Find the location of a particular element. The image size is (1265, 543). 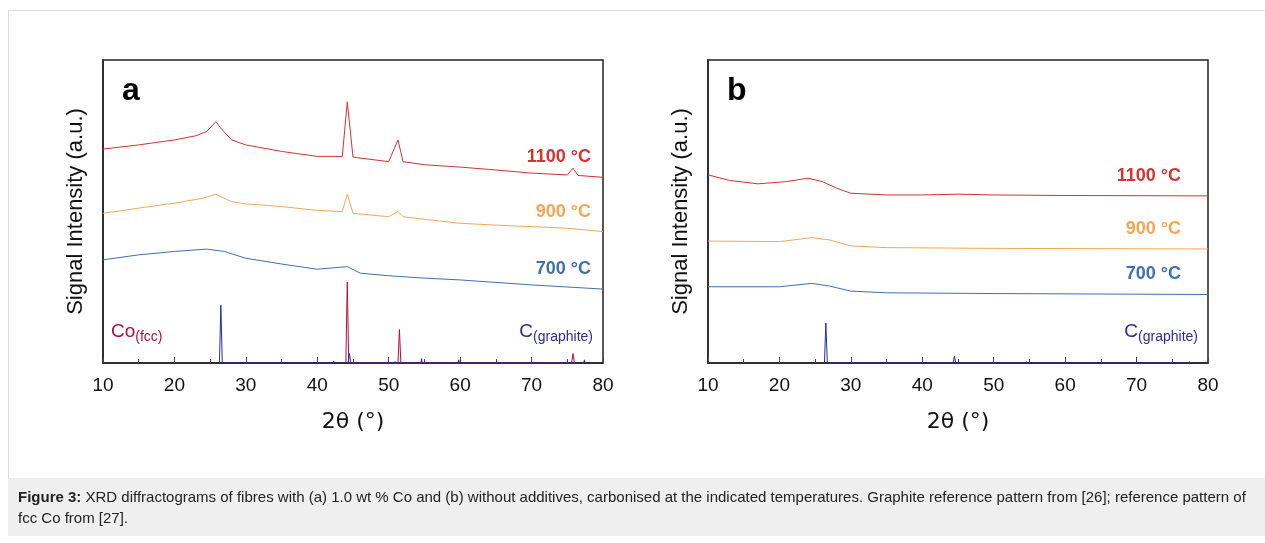

caption: Figure 3: XRD diffractograms of fibres with (a) 1.0 wt % Co and (b) without additives, carbonised at the indicated temperatures. Graphite reference pattern from [26]; reference pattern of fcc Co from [27]. is located at coordinates (636, 507).